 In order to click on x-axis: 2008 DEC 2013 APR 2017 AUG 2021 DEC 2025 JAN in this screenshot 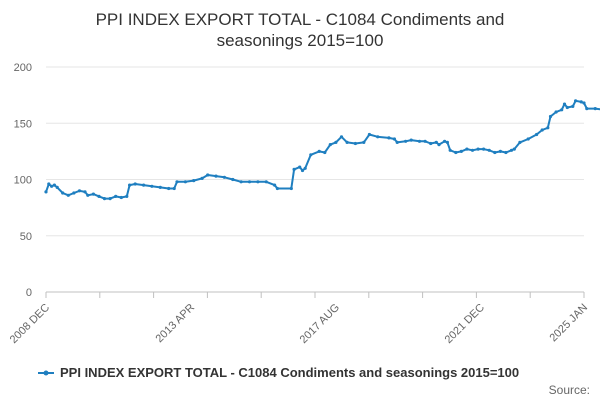, I will do `click(299, 318)`.